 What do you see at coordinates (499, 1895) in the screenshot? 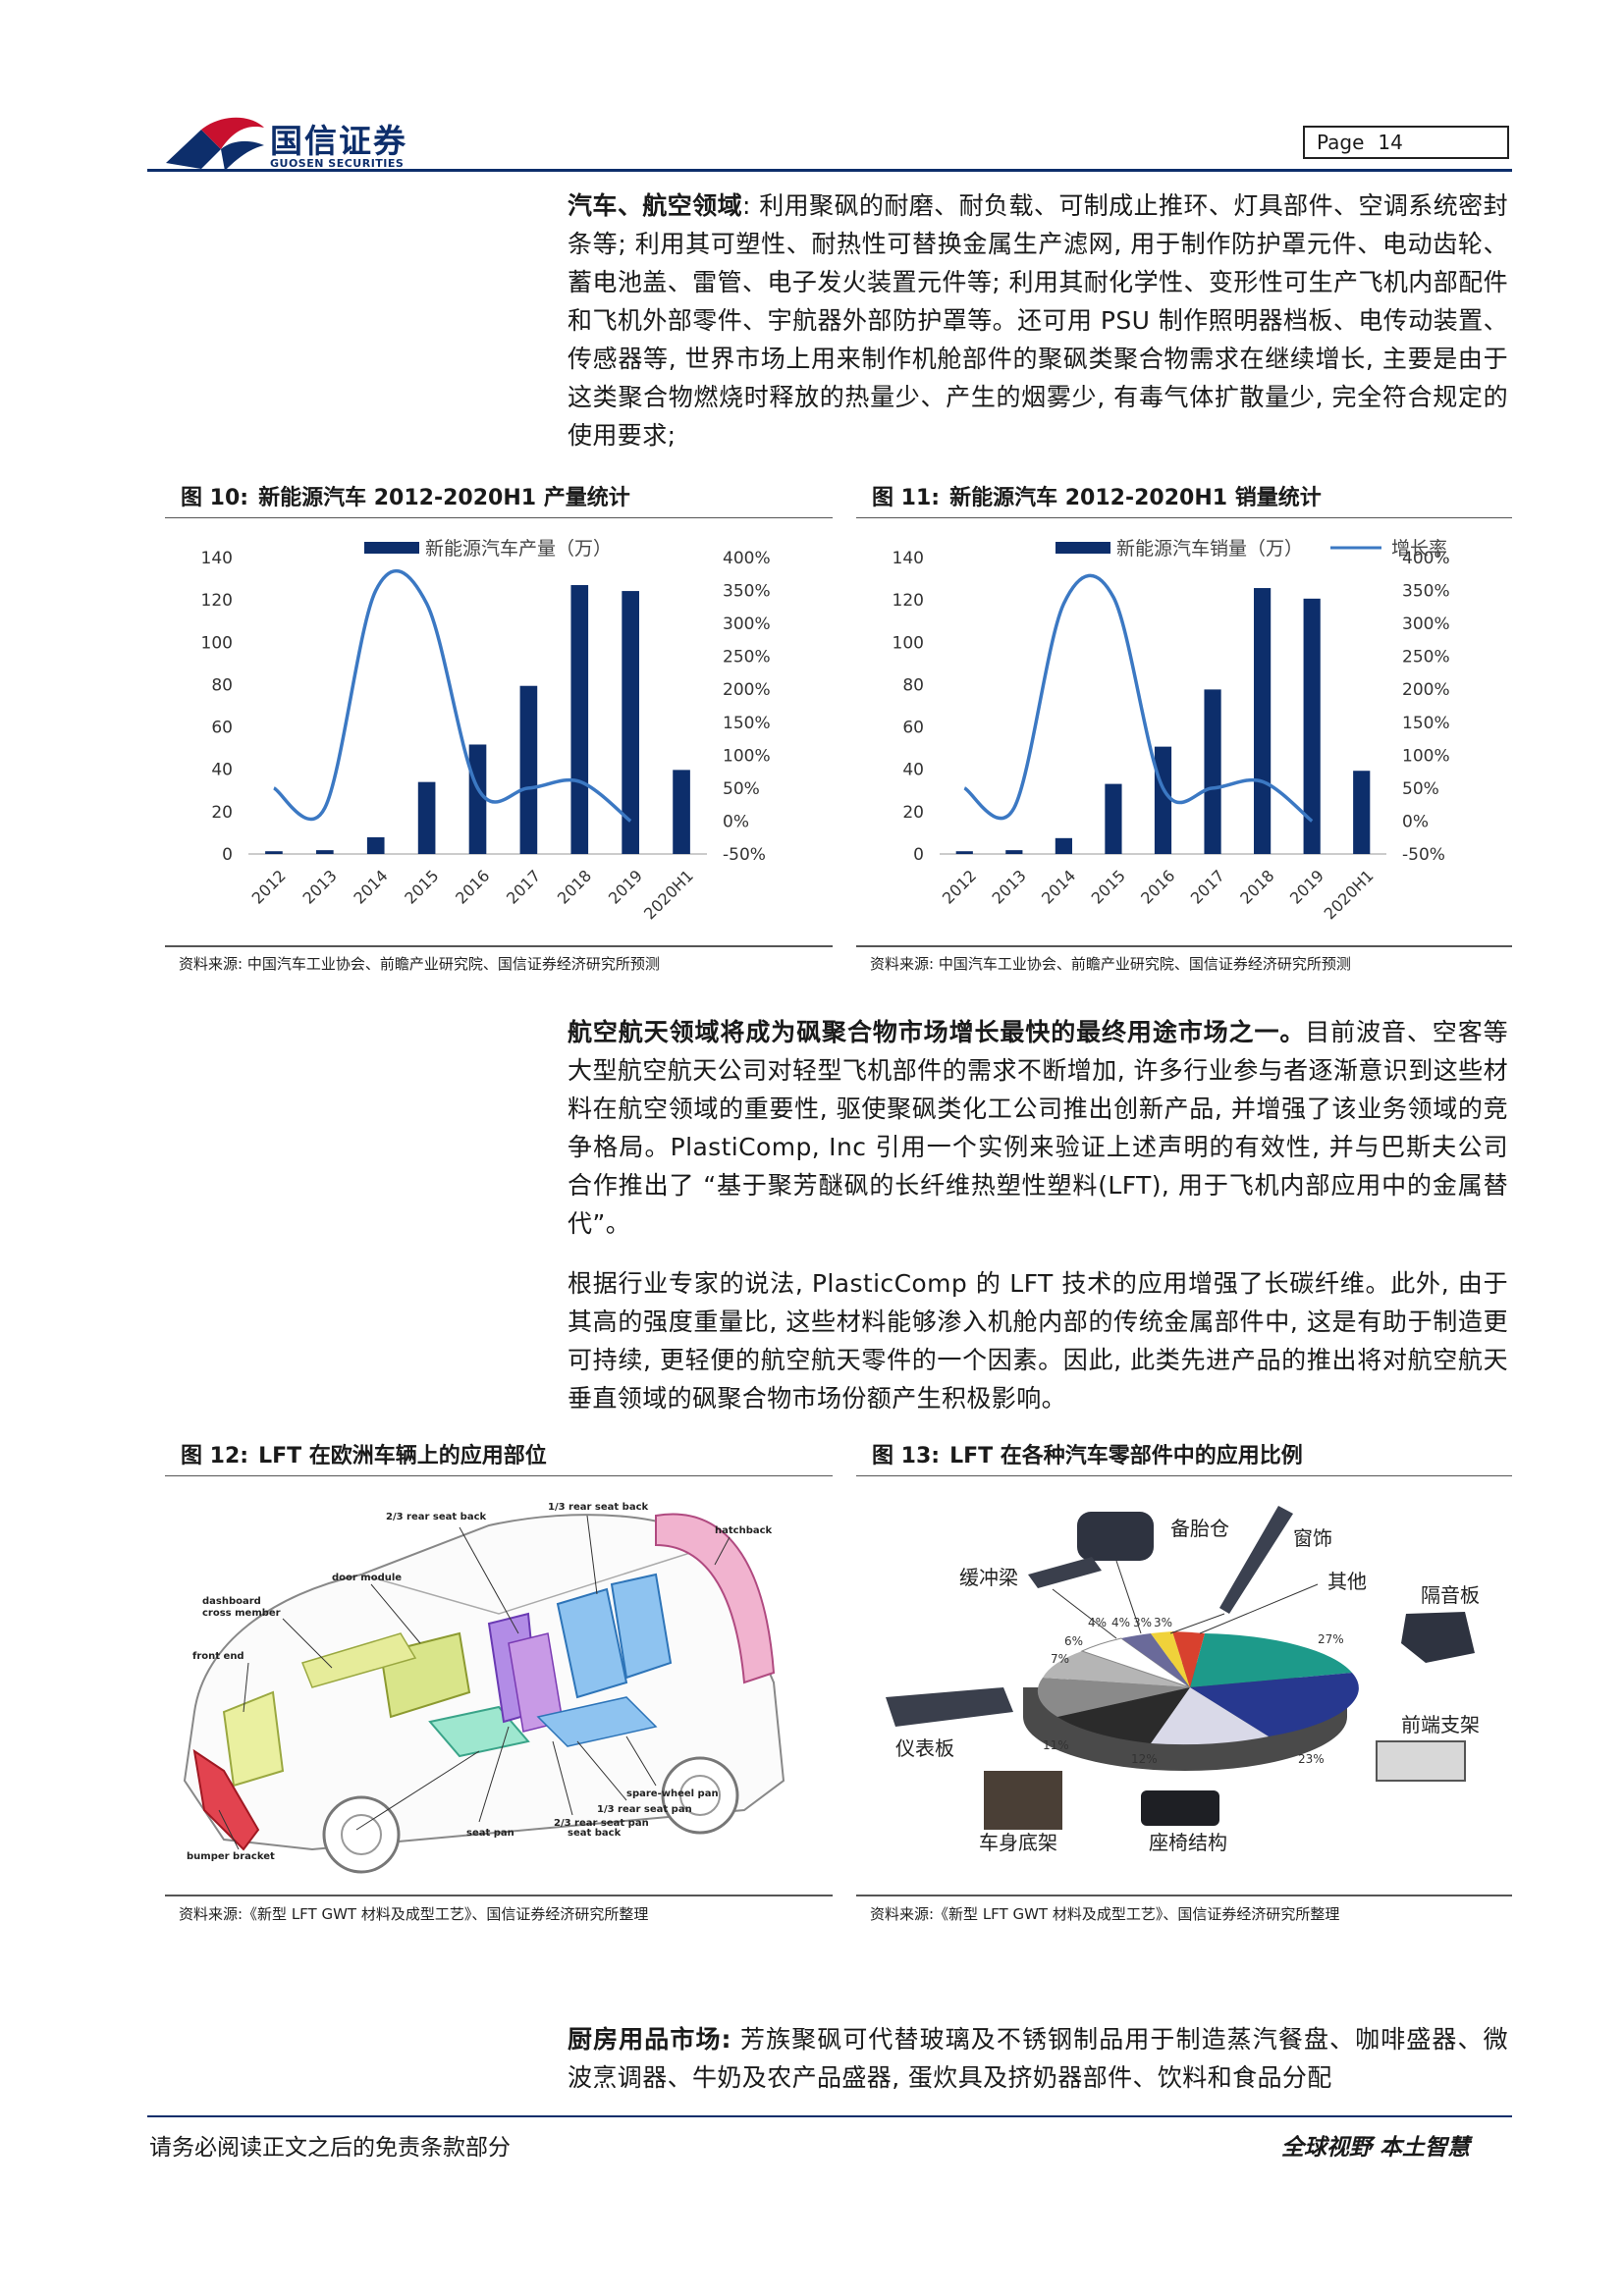
I see `figure-12-bottom-rule` at bounding box center [499, 1895].